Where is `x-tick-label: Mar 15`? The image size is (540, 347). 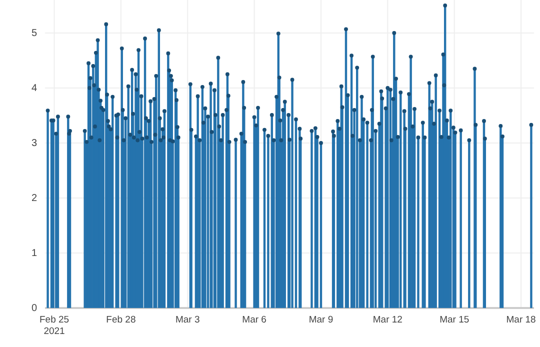
x-tick-label: Mar 15 is located at coordinates (455, 320).